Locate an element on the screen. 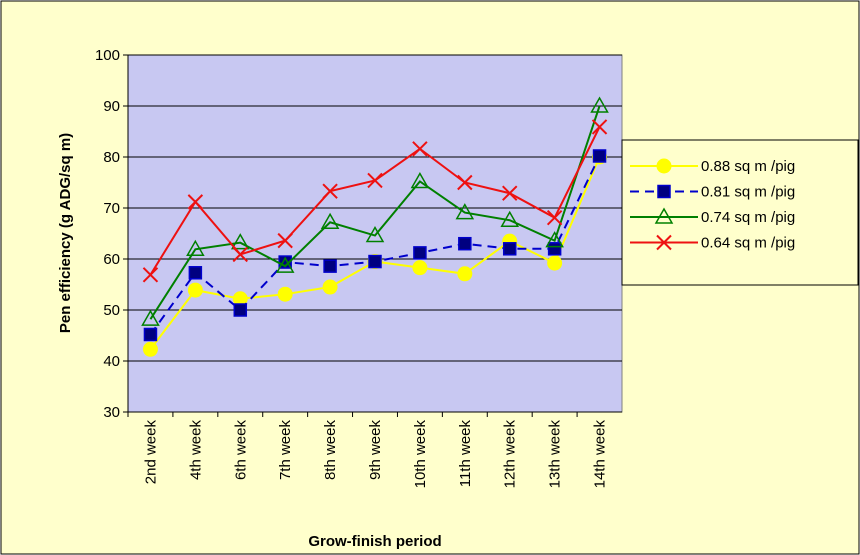  y-tick-label: 100 is located at coordinates (107, 55).